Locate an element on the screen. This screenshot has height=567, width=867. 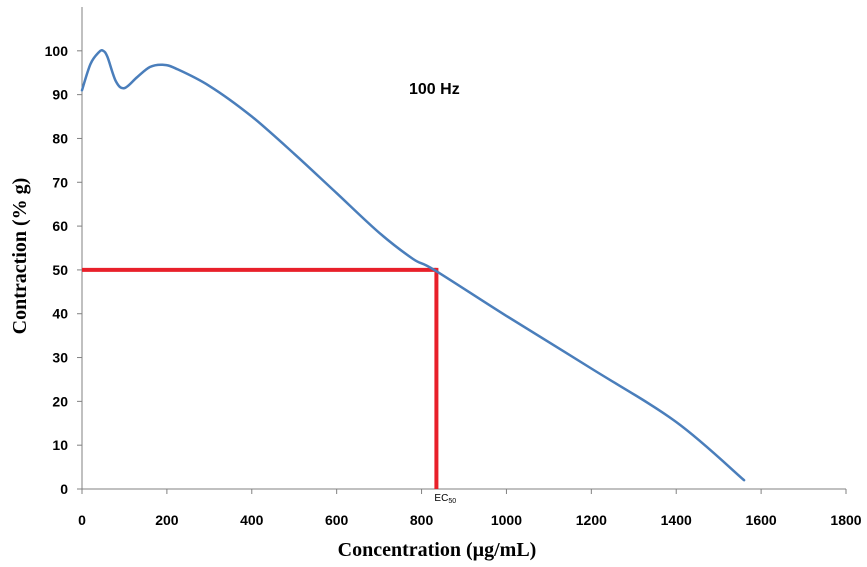
x-ticks: 0 200 400 600 800 1000 1200 1400 1600 1800 is located at coordinates (470, 508).